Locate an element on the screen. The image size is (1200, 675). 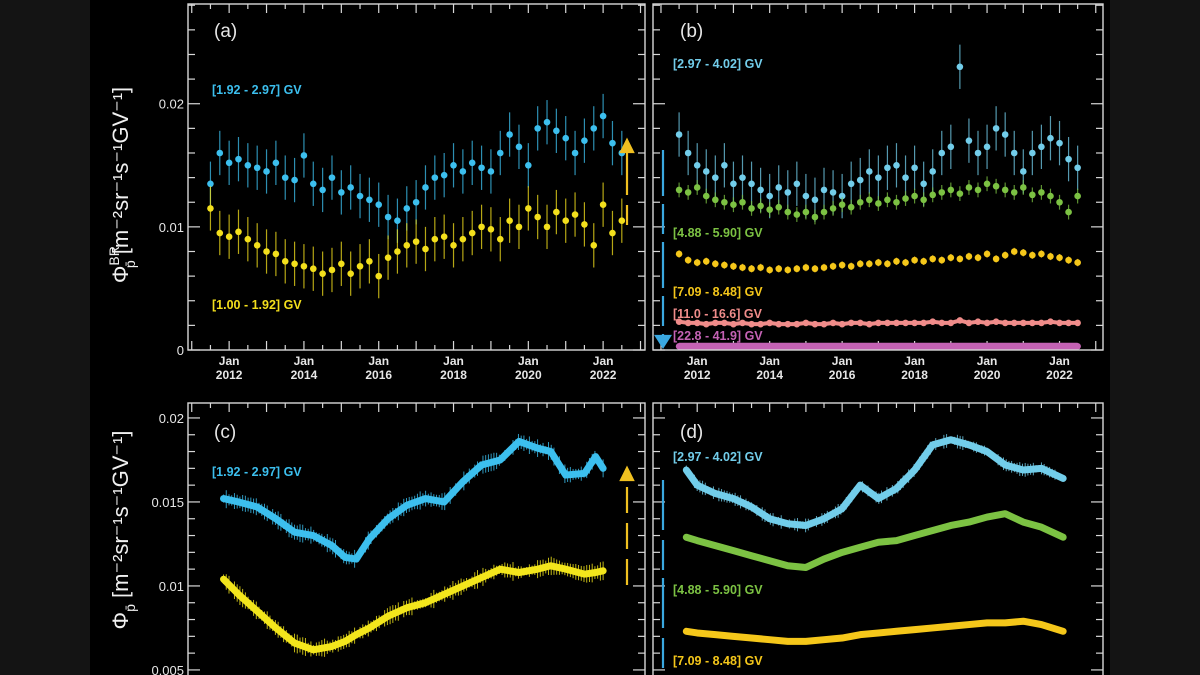
y-tick-label: 0.02 is located at coordinates (171, 104).